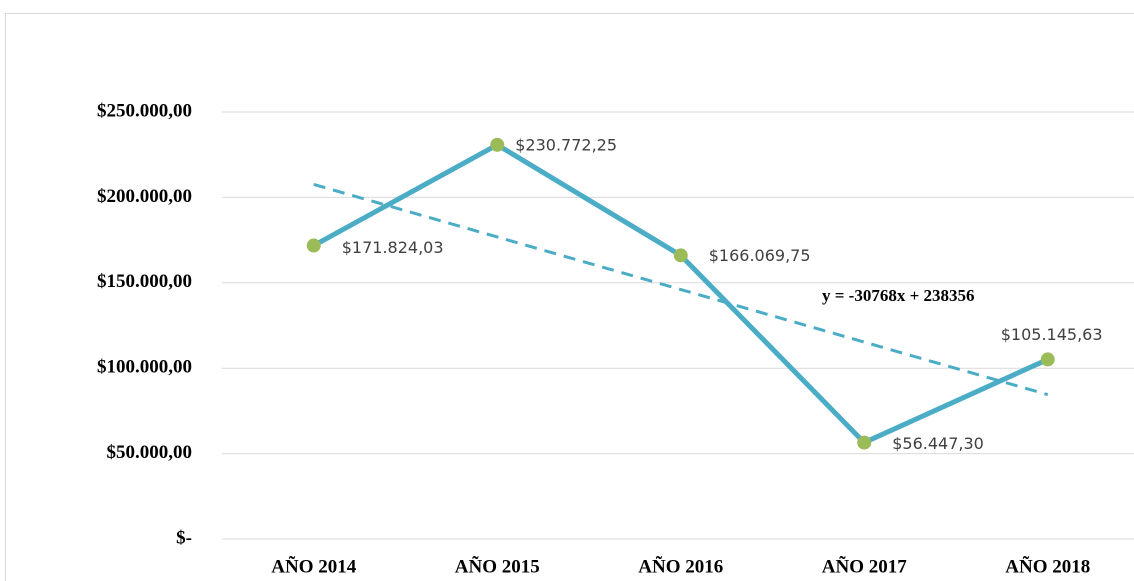 The image size is (1134, 581). I want to click on trendline-equation: y = -30768x + 238356, so click(898, 295).